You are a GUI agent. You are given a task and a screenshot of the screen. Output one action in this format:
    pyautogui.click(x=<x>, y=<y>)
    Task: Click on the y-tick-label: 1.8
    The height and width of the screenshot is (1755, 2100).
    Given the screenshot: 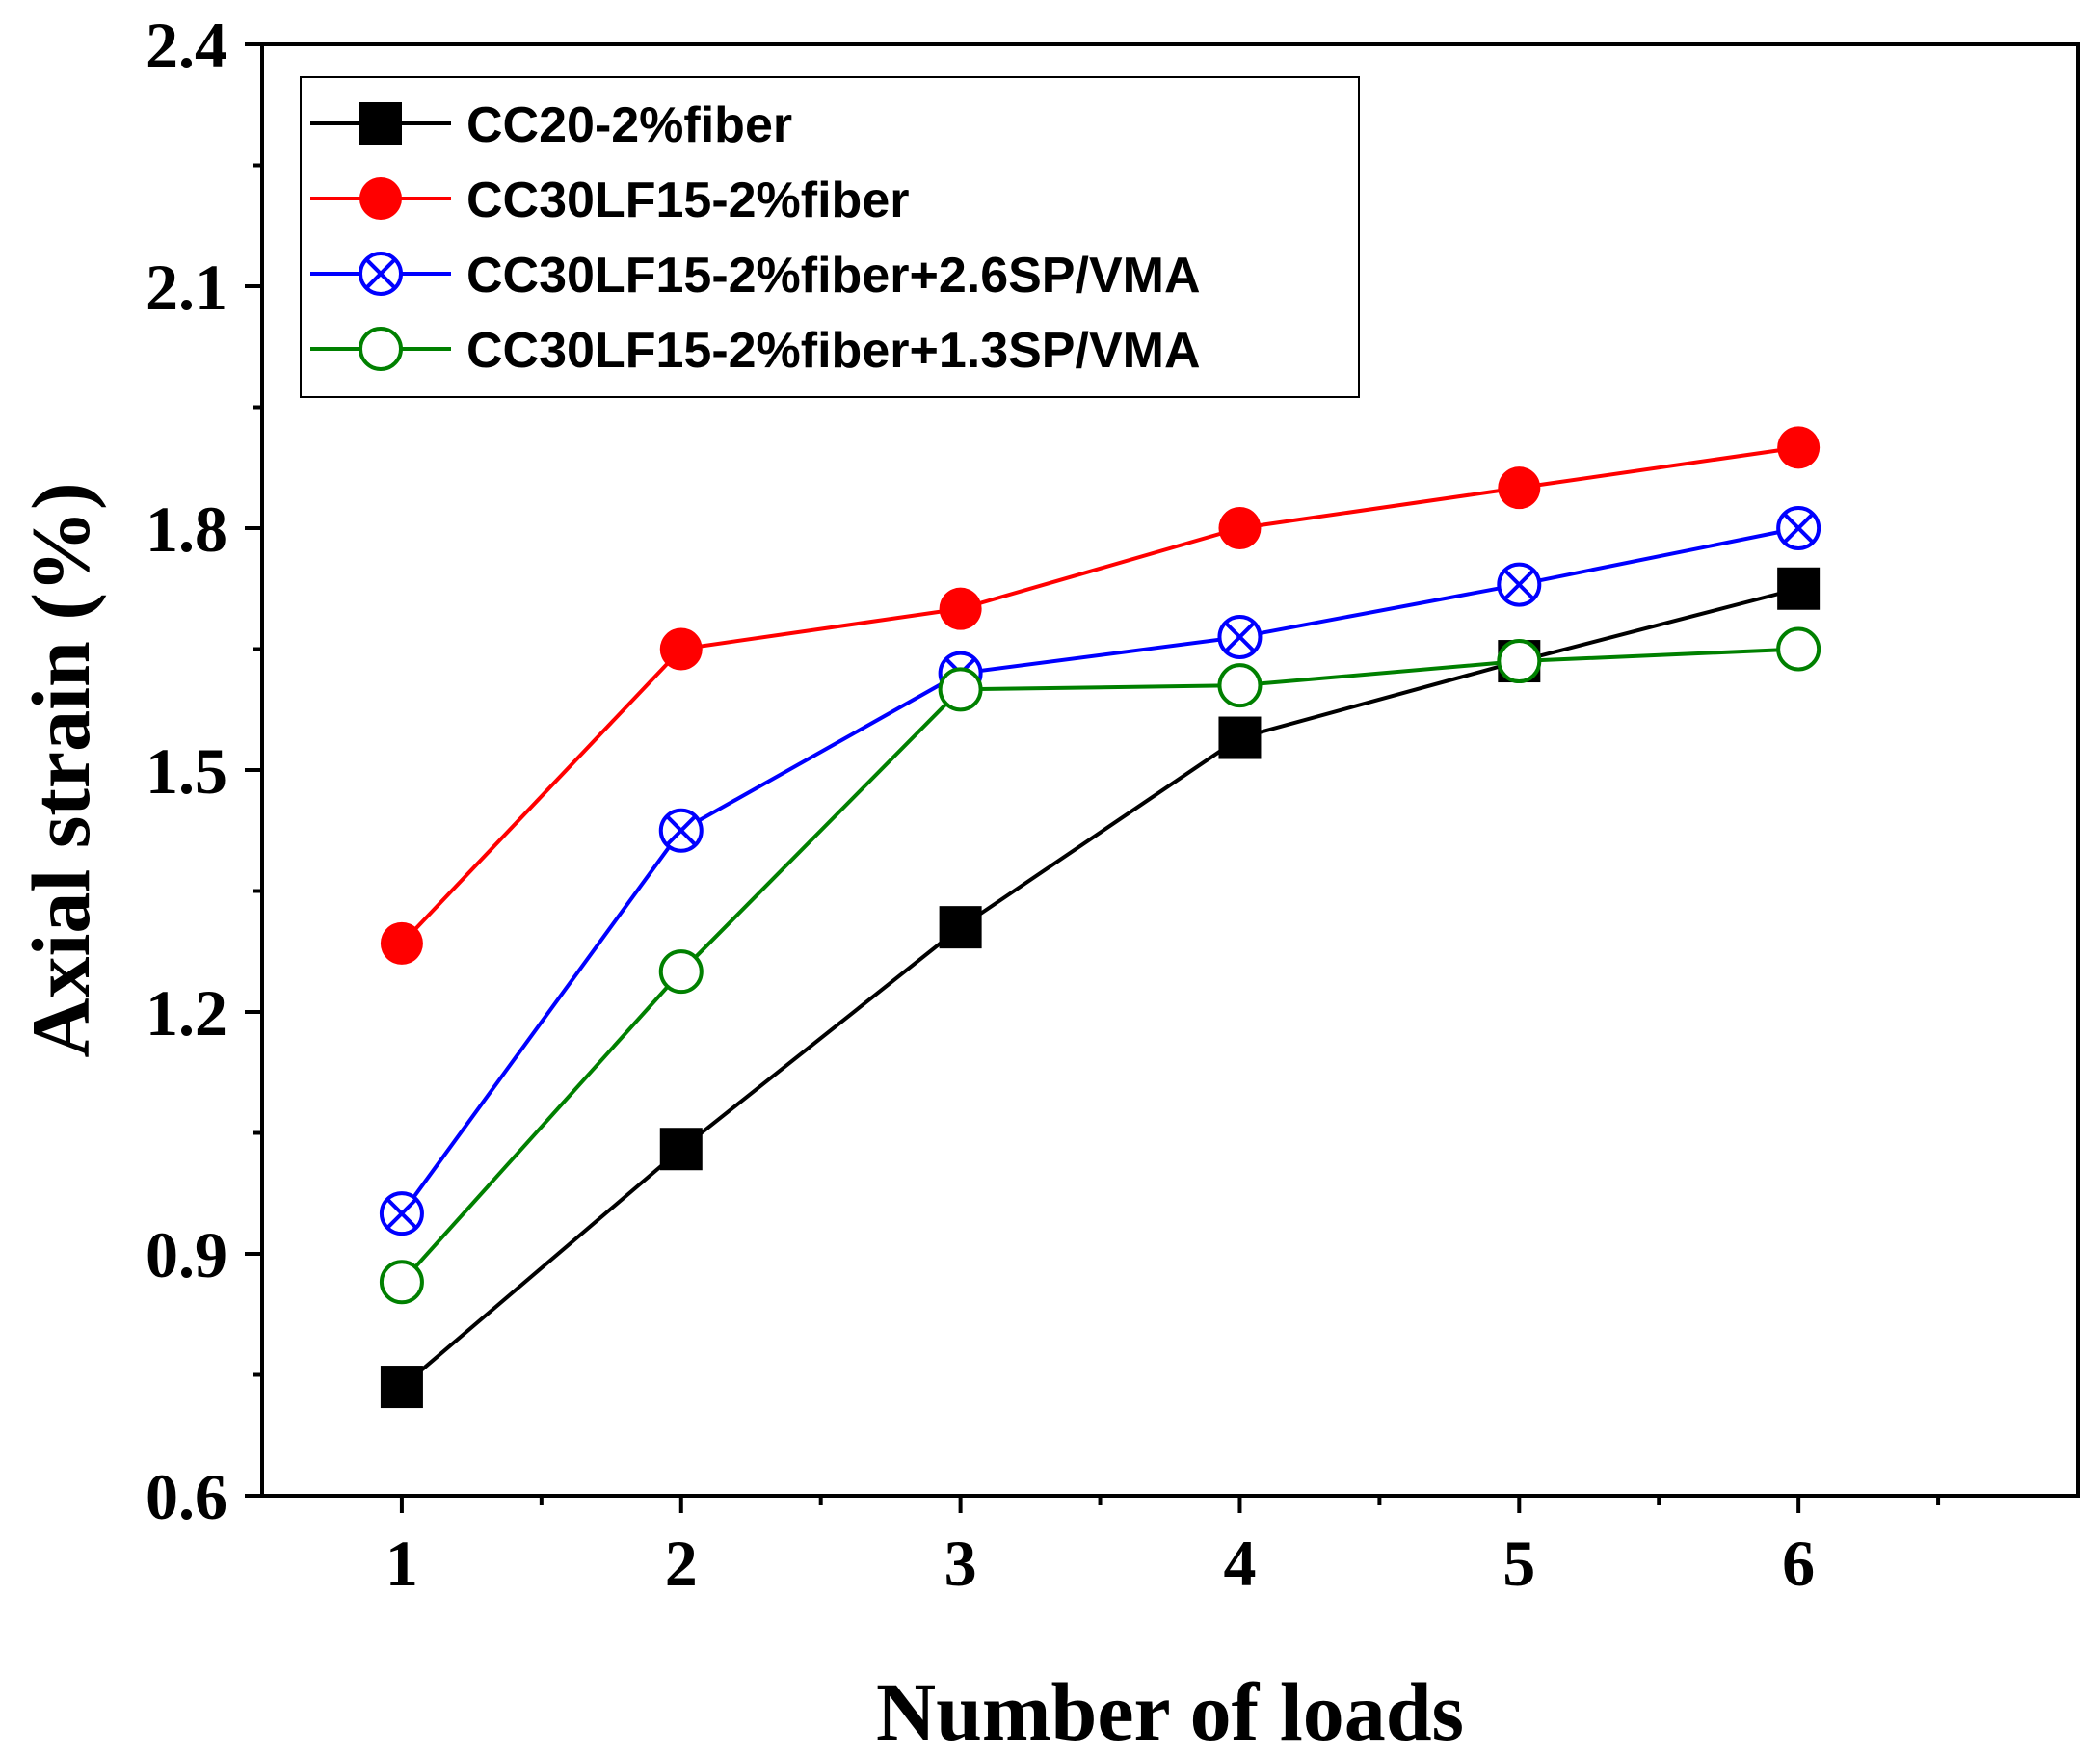 What is the action you would take?
    pyautogui.click(x=187, y=529)
    